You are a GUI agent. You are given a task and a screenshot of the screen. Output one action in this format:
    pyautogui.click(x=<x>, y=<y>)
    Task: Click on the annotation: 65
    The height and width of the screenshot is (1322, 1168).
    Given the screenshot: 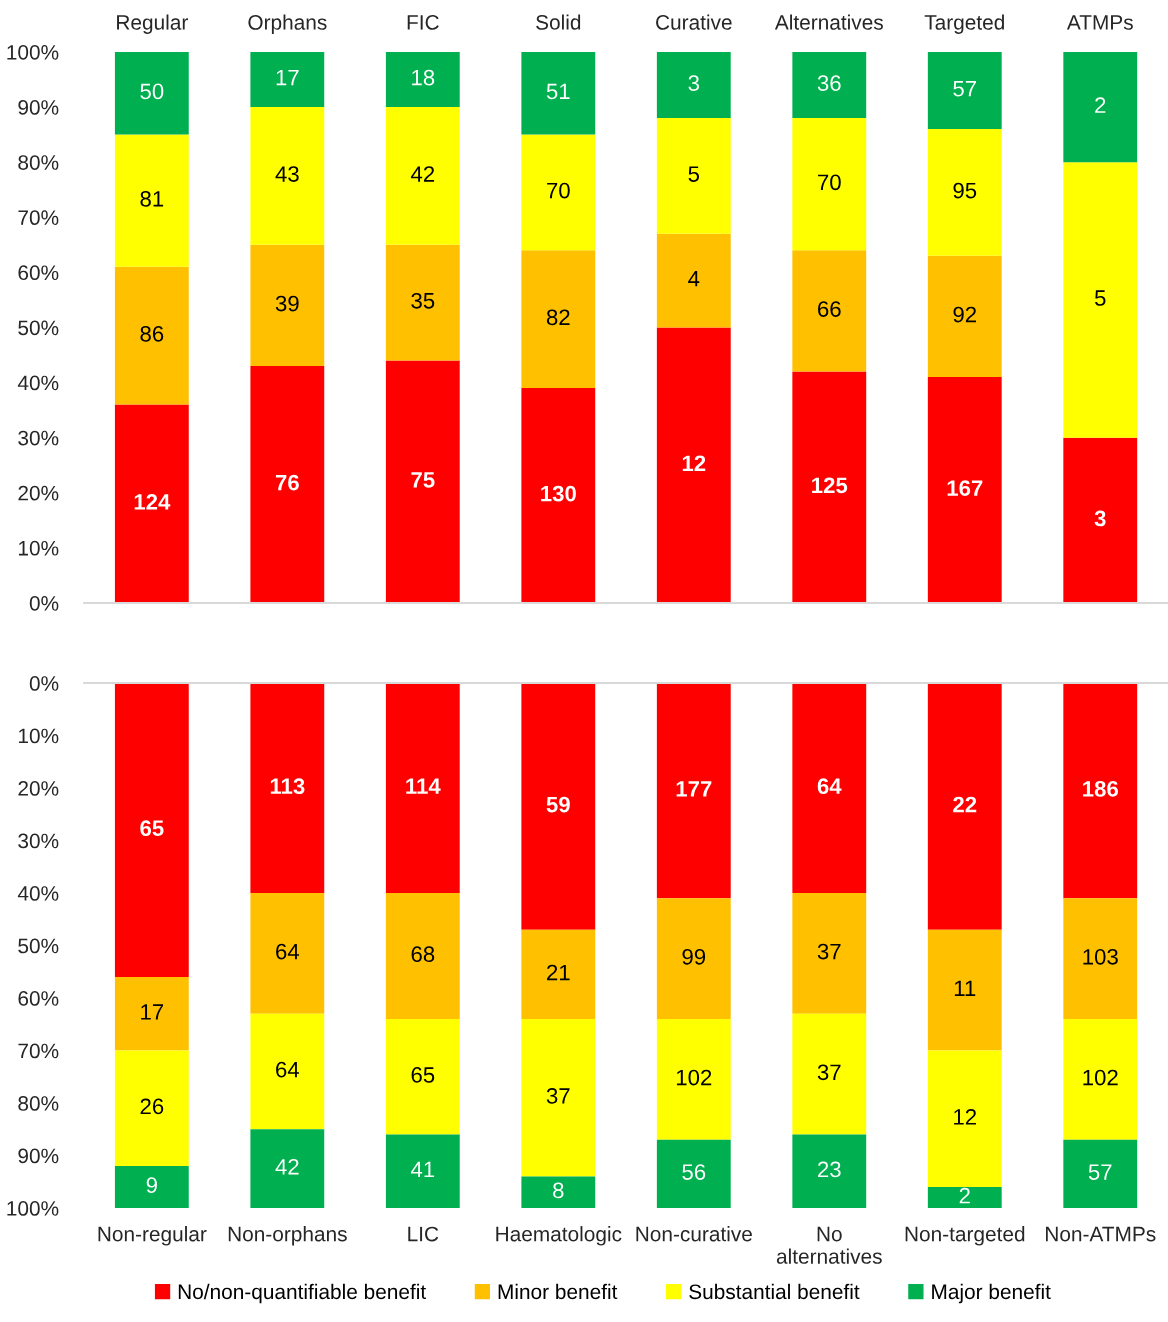 What is the action you would take?
    pyautogui.click(x=152, y=828)
    